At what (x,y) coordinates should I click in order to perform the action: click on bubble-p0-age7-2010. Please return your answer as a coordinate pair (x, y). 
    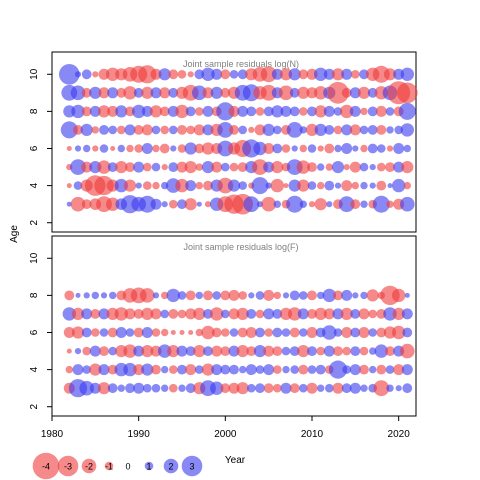
    Looking at the image, I should click on (312, 129).